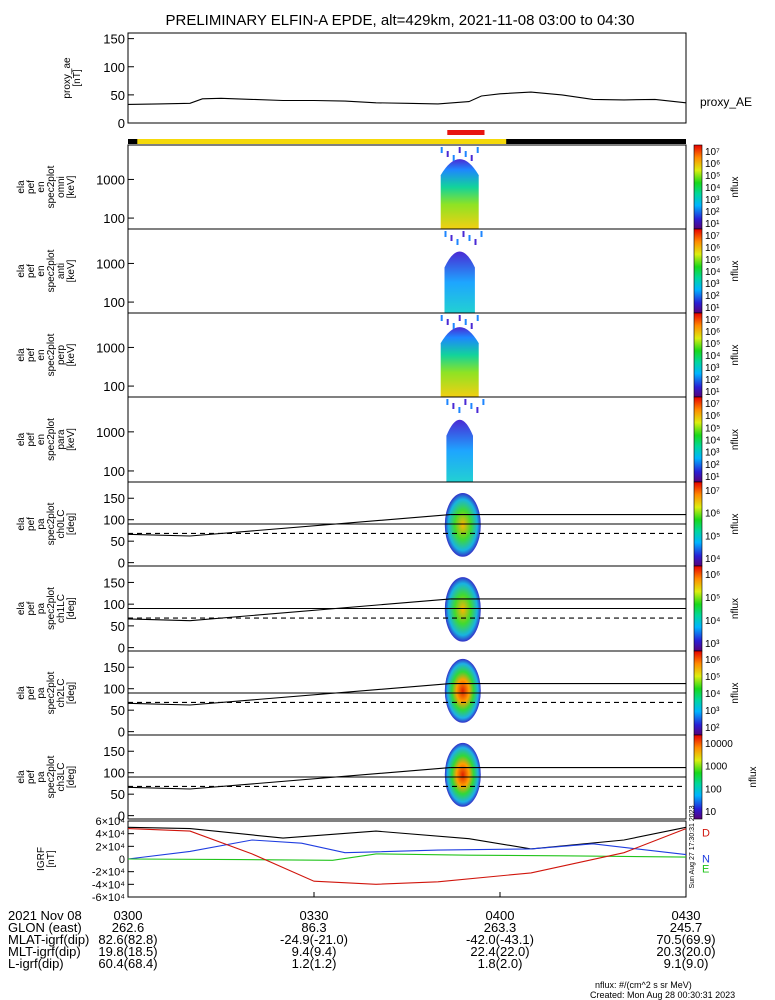 The height and width of the screenshot is (1000, 775). I want to click on colorbar-tick-label: 10000, so click(719, 744).